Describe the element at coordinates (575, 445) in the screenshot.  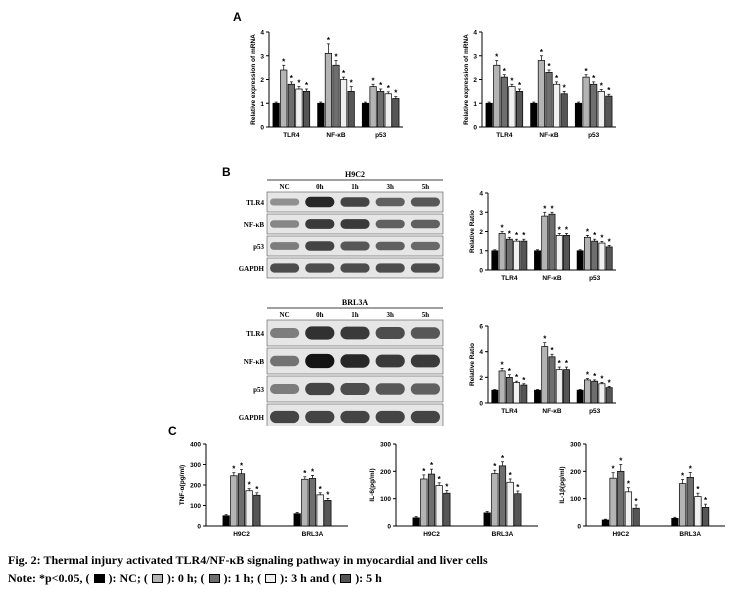
I see `y-tick-label: 300` at that location.